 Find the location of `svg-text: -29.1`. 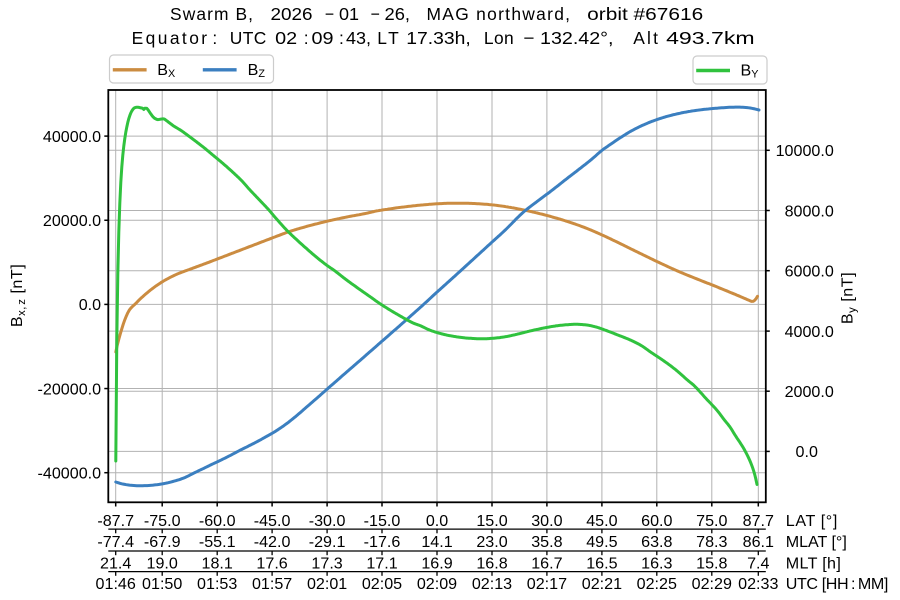

svg-text: -29.1 is located at coordinates (327, 542).